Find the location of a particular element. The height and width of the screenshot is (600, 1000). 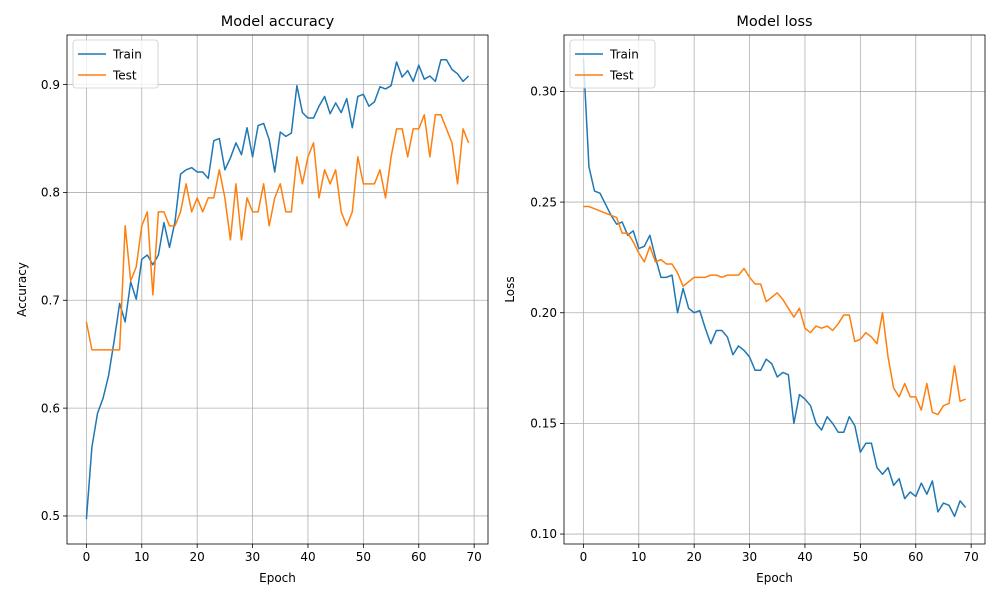

loss-series-test-line is located at coordinates (774, 310).